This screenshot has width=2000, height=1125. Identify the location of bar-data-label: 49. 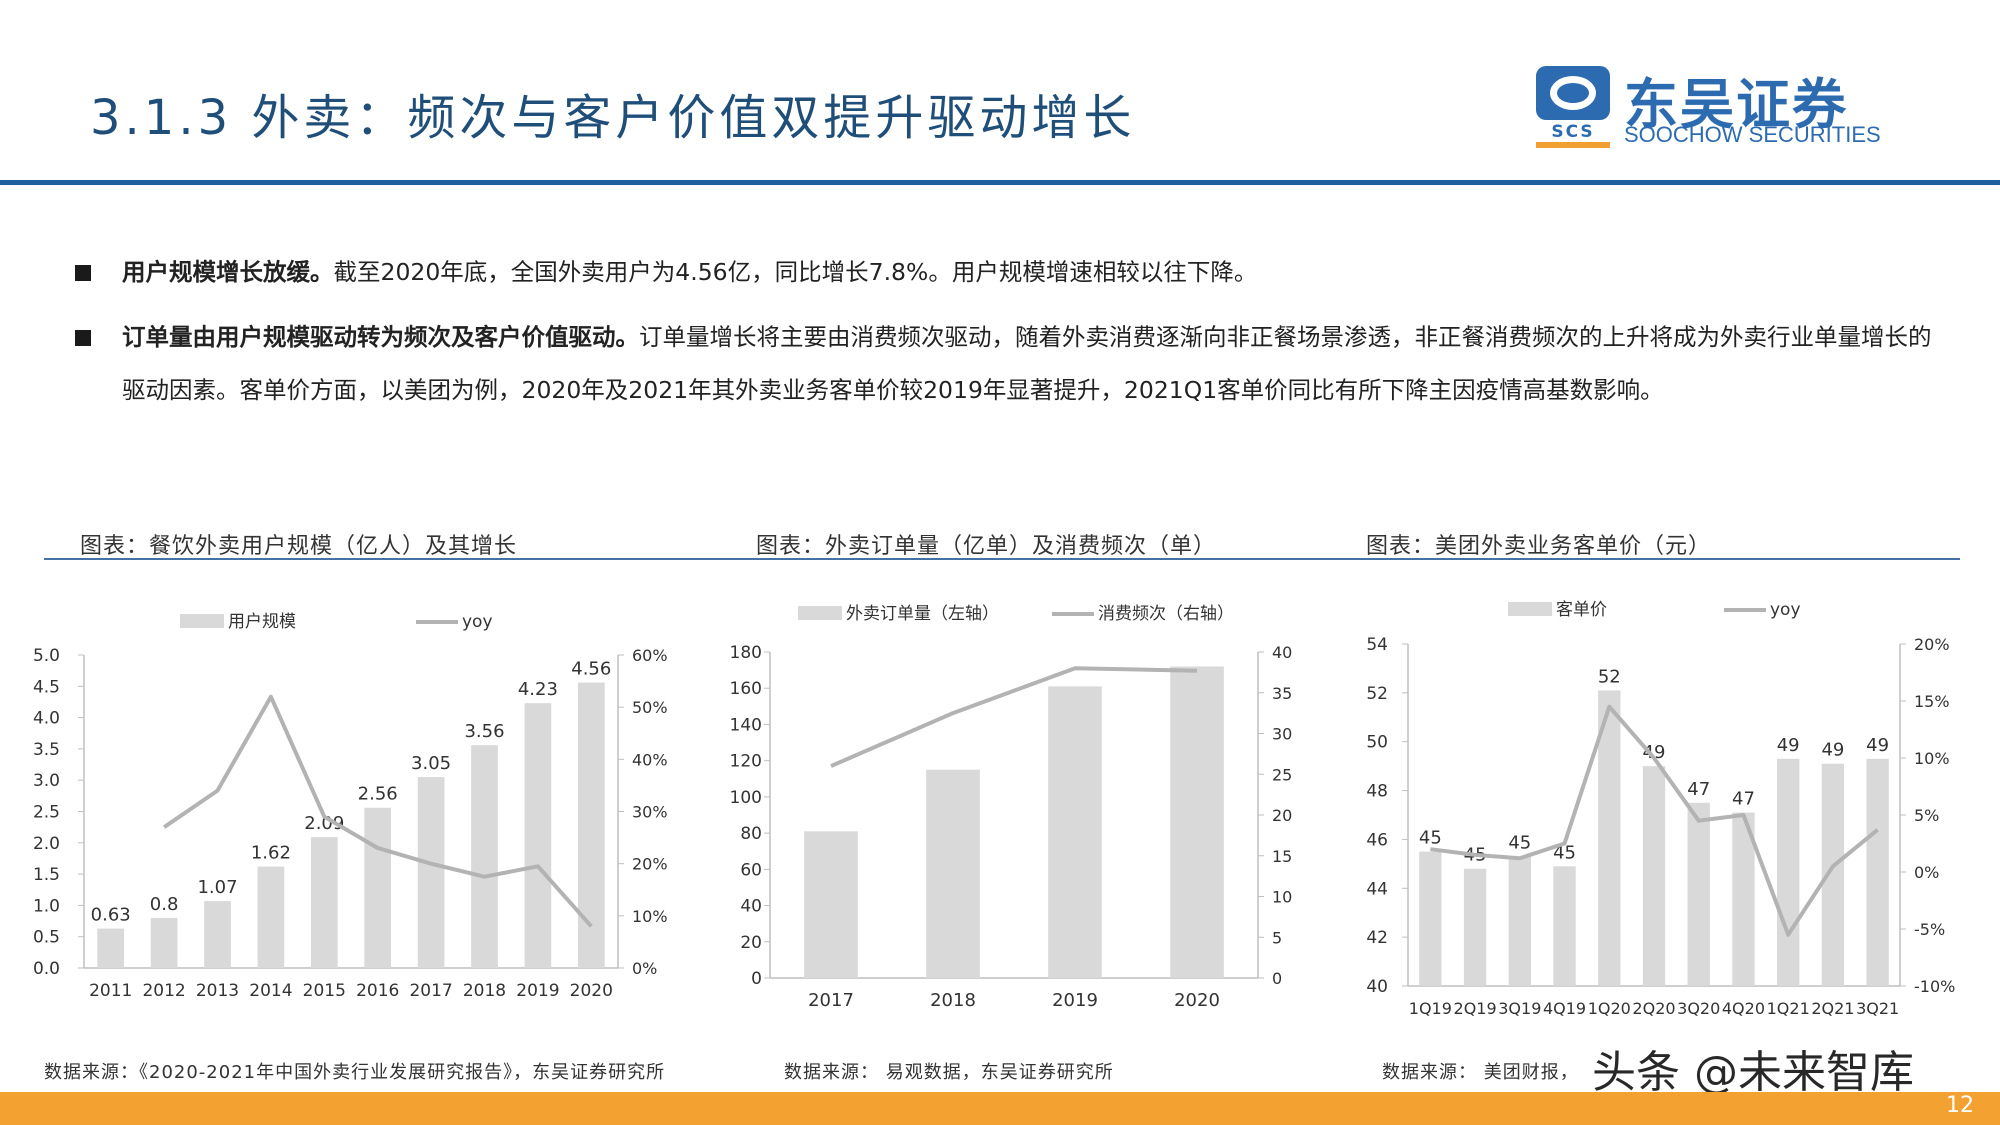
(1877, 745).